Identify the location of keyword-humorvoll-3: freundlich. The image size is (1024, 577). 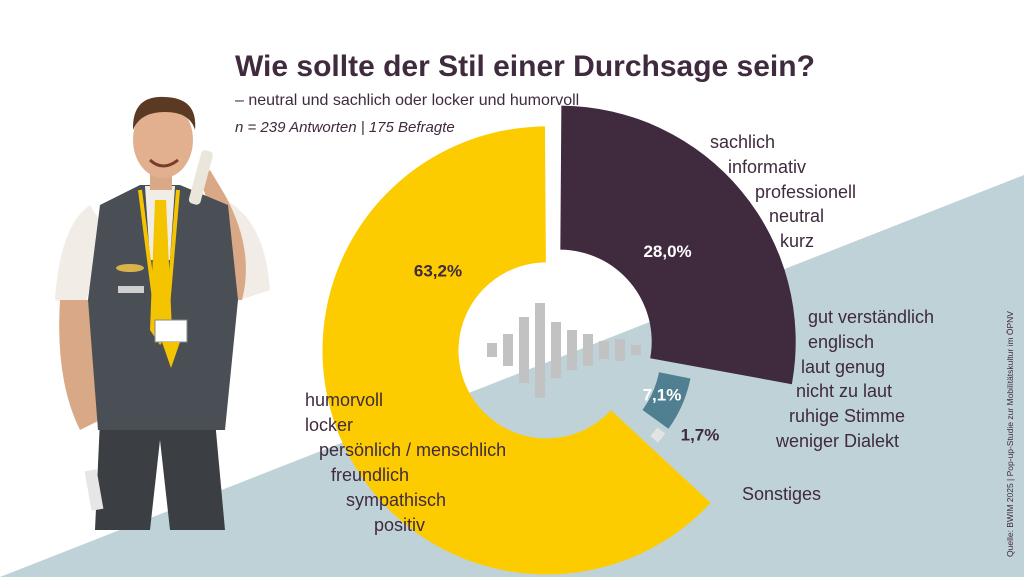
(370, 475).